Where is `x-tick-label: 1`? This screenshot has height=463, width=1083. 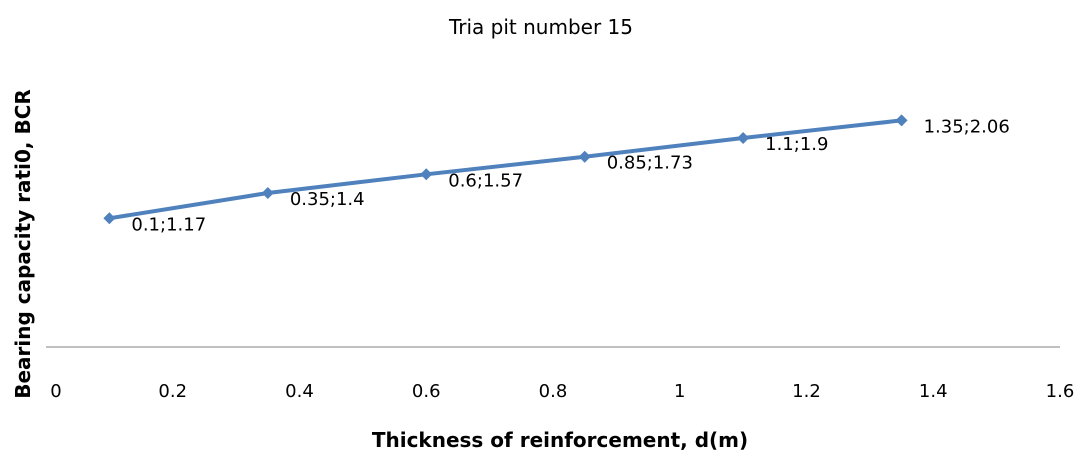
x-tick-label: 1 is located at coordinates (679, 391).